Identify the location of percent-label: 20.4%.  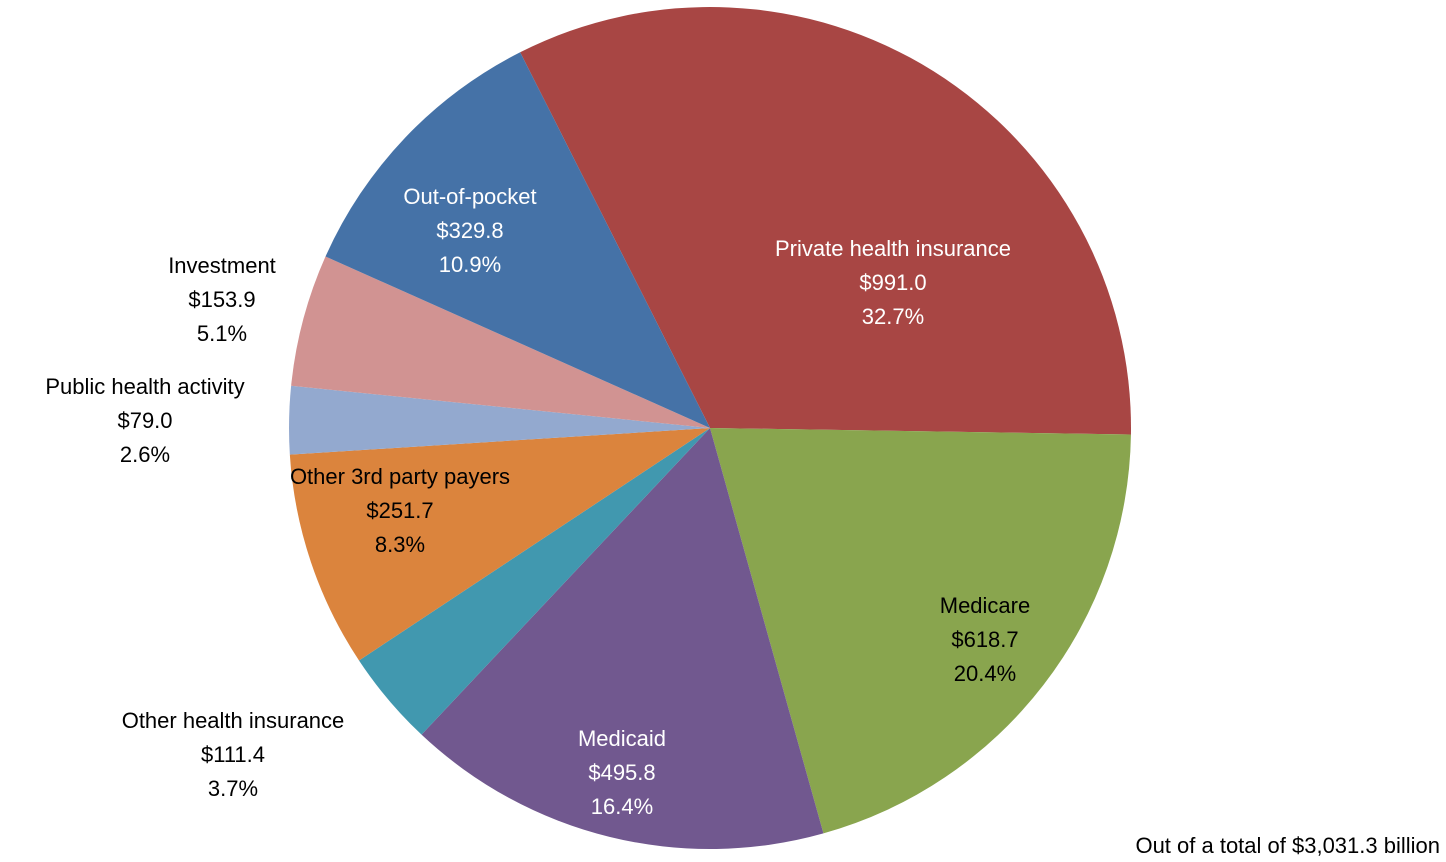
(985, 673).